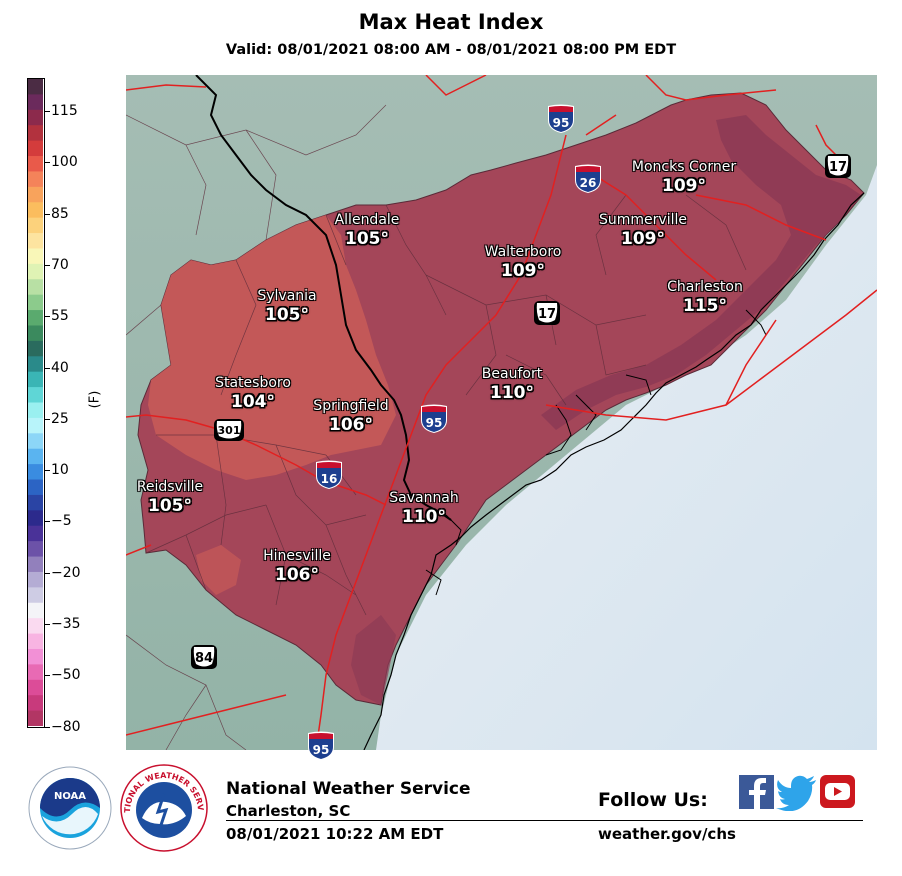  Describe the element at coordinates (70, 796) in the screenshot. I see `svg-text: NOAA` at that location.